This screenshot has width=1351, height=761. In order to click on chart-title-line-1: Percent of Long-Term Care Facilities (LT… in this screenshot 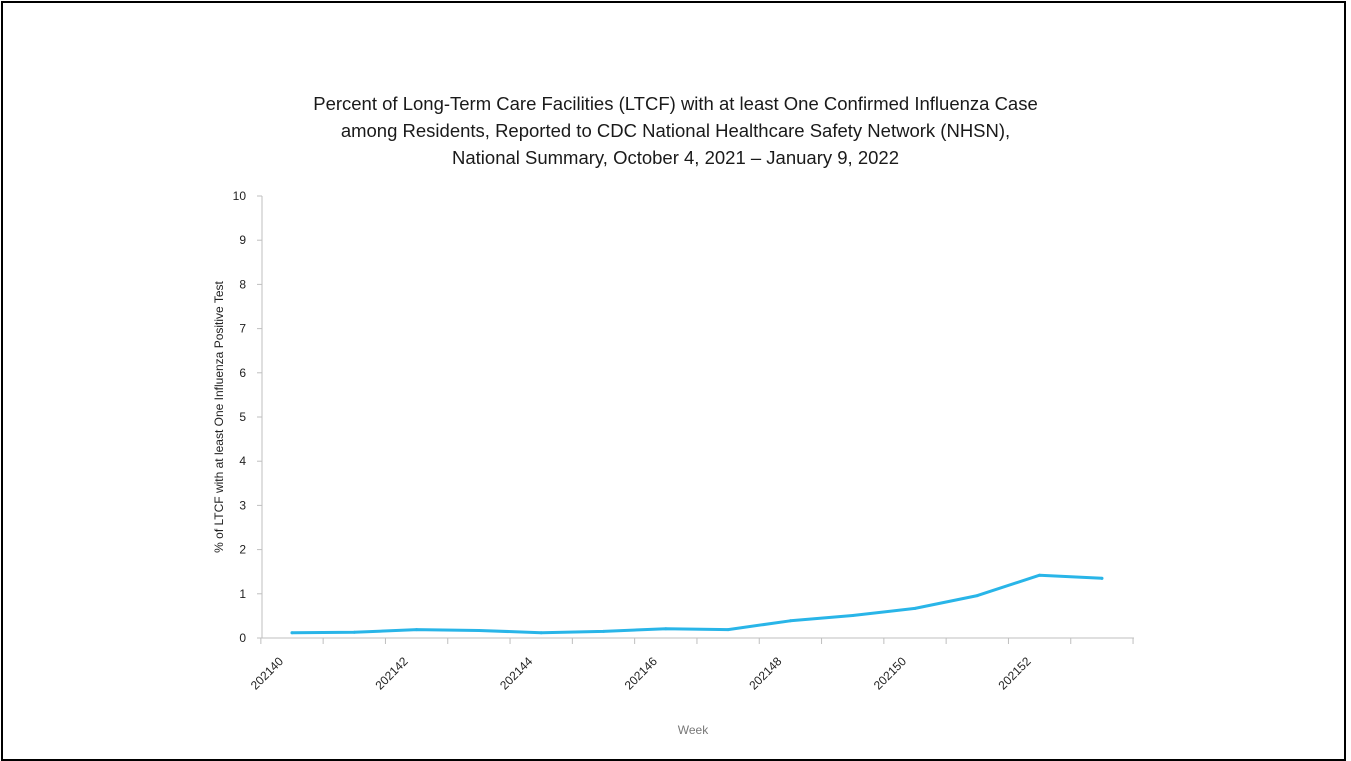, I will do `click(675, 103)`.